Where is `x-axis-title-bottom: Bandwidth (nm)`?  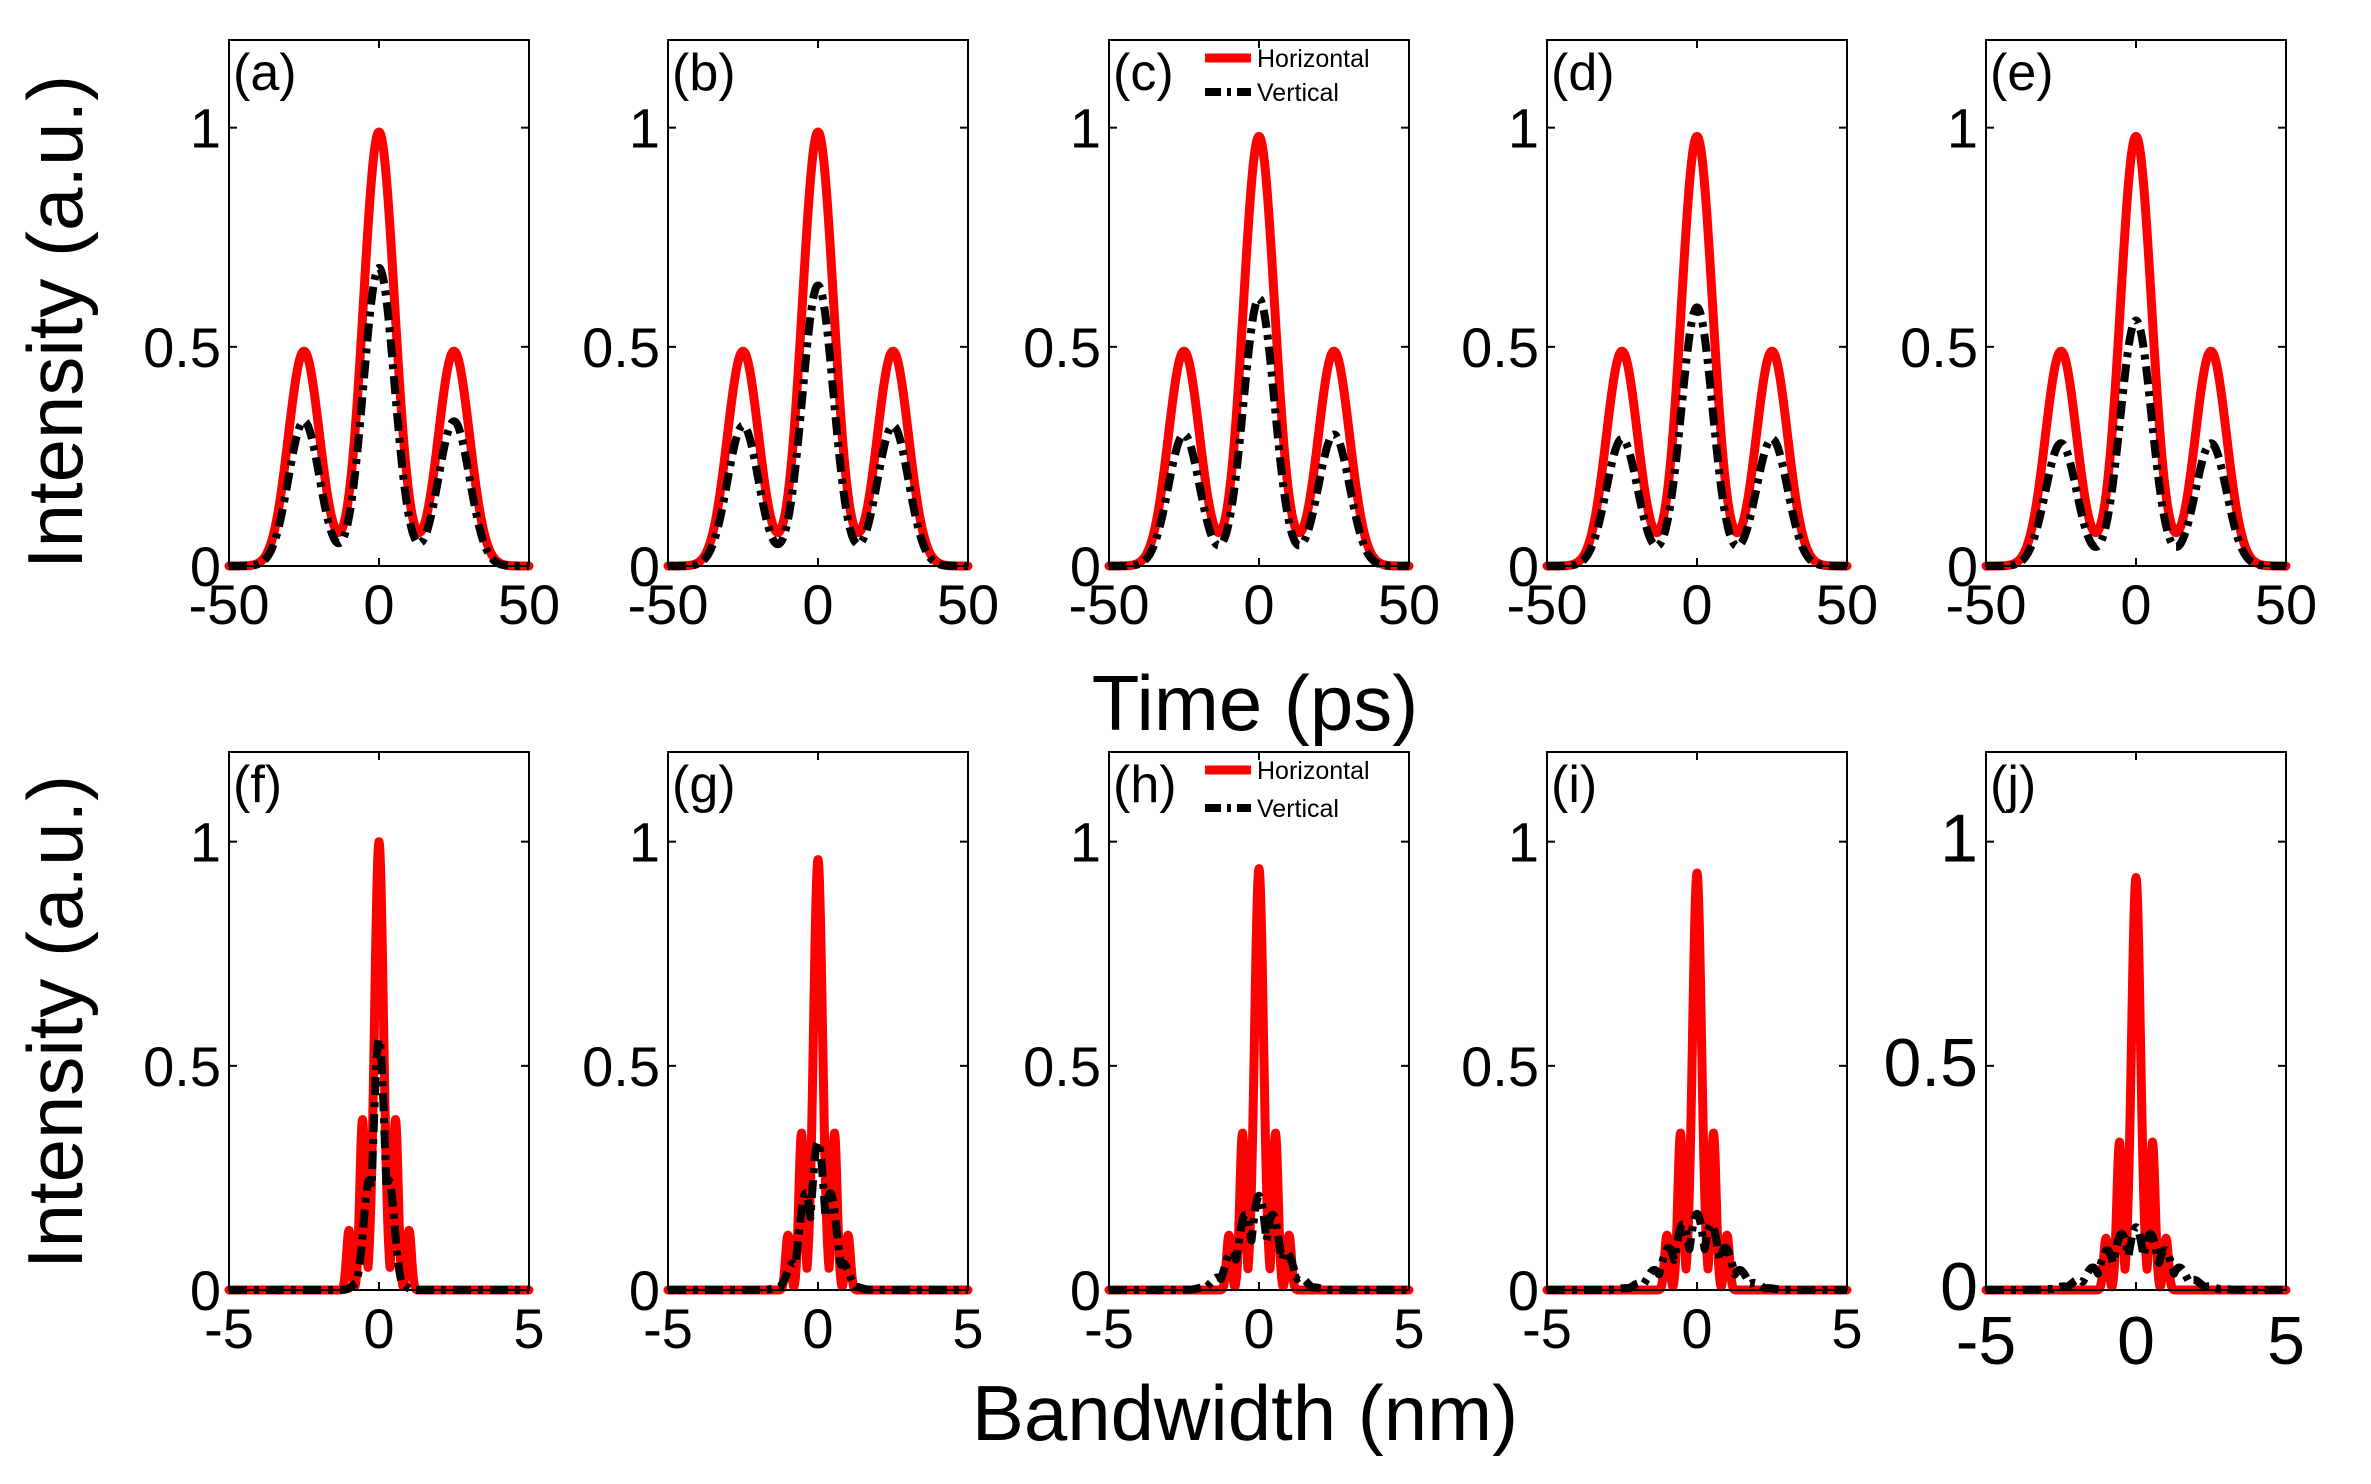
x-axis-title-bottom: Bandwidth (nm) is located at coordinates (1245, 1413).